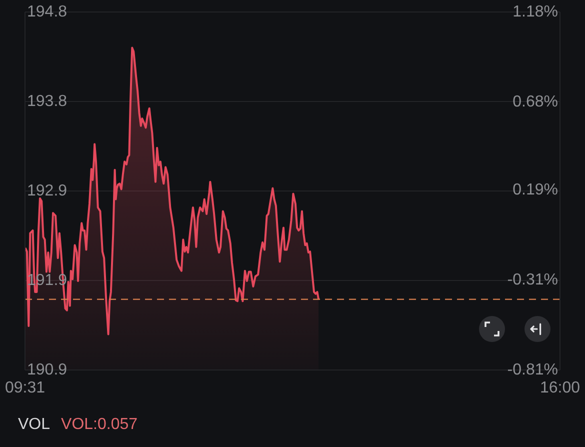  What do you see at coordinates (47, 101) in the screenshot?
I see `y-tick-label: 193.8` at bounding box center [47, 101].